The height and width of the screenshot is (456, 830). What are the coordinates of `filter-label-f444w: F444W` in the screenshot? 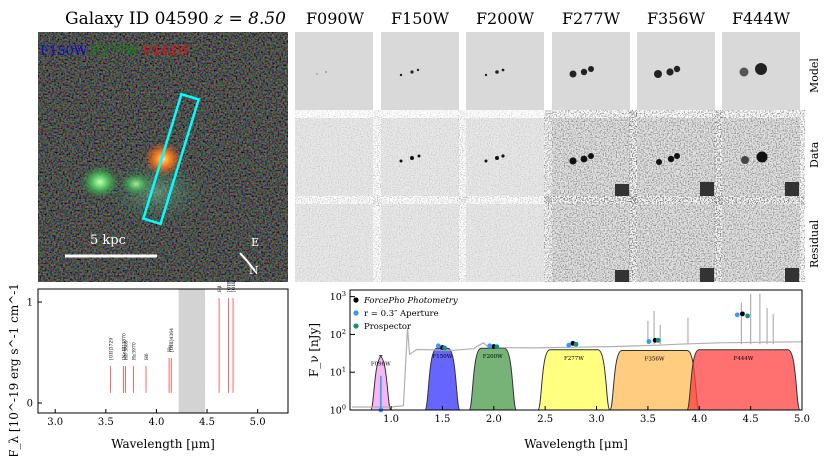 It's located at (761, 18).